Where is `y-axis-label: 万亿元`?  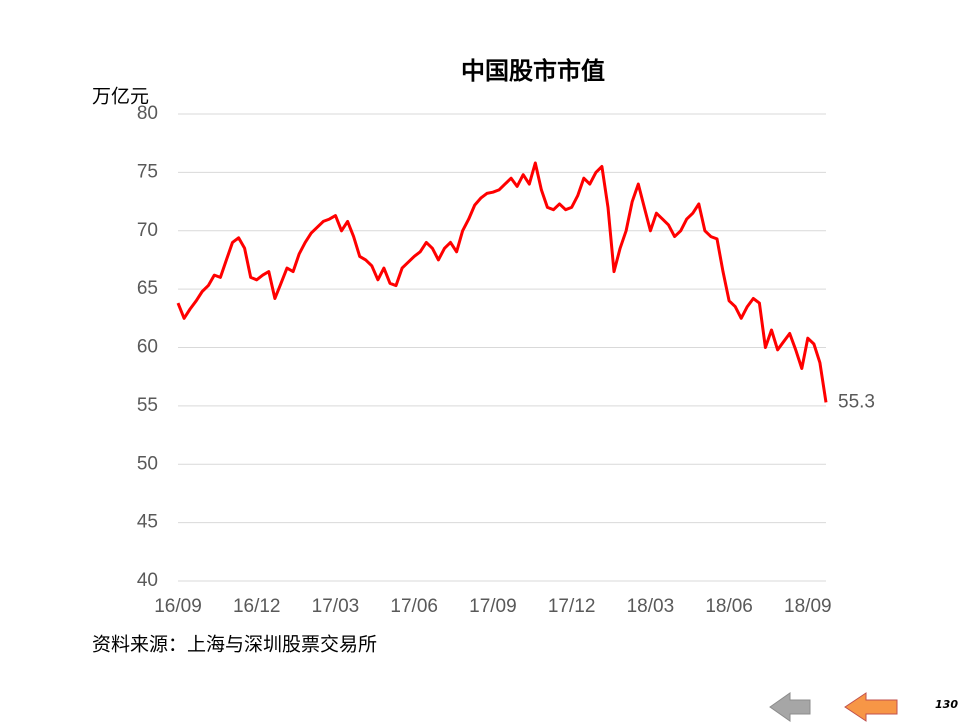 y-axis-label: 万亿元 is located at coordinates (120, 97).